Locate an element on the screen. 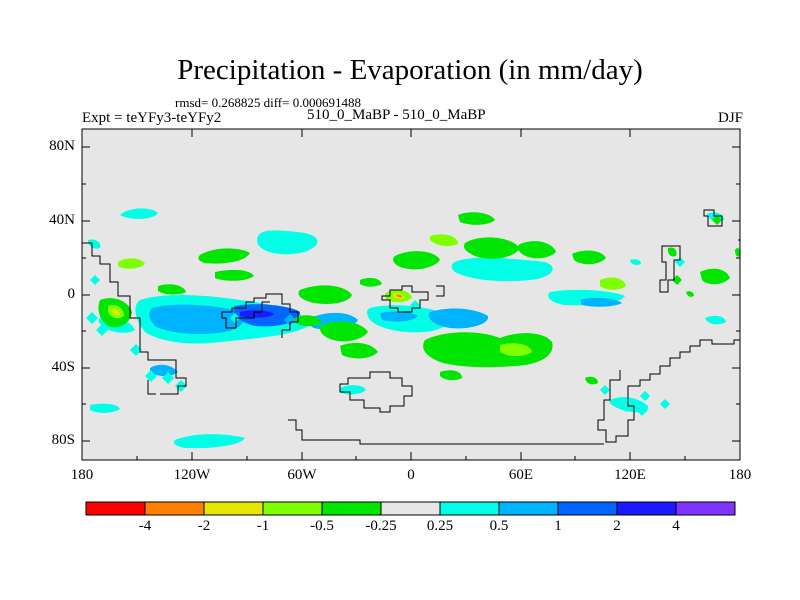 This screenshot has height=600, width=800. y-tick-label: 0 is located at coordinates (71, 294).